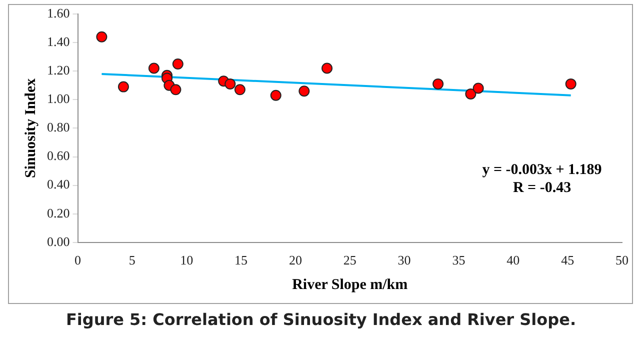 The width and height of the screenshot is (642, 339). What do you see at coordinates (404, 260) in the screenshot?
I see `x-tick-label: 30` at bounding box center [404, 260].